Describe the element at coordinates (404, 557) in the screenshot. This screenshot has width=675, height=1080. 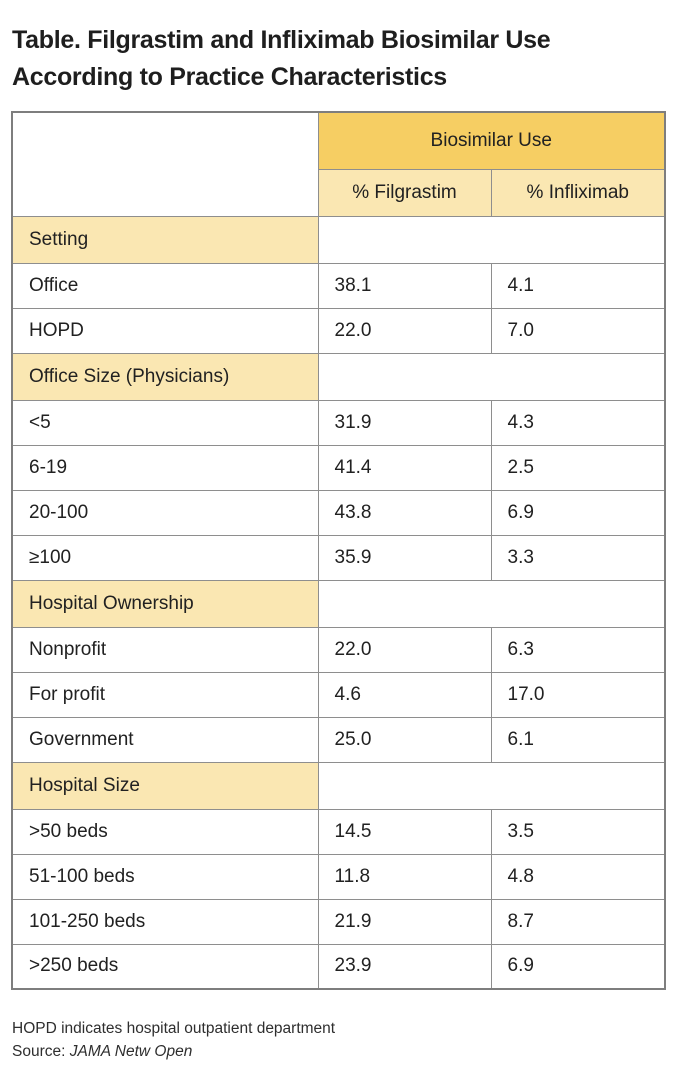
I see `filgrastim-value-cell: 35.9` at that location.